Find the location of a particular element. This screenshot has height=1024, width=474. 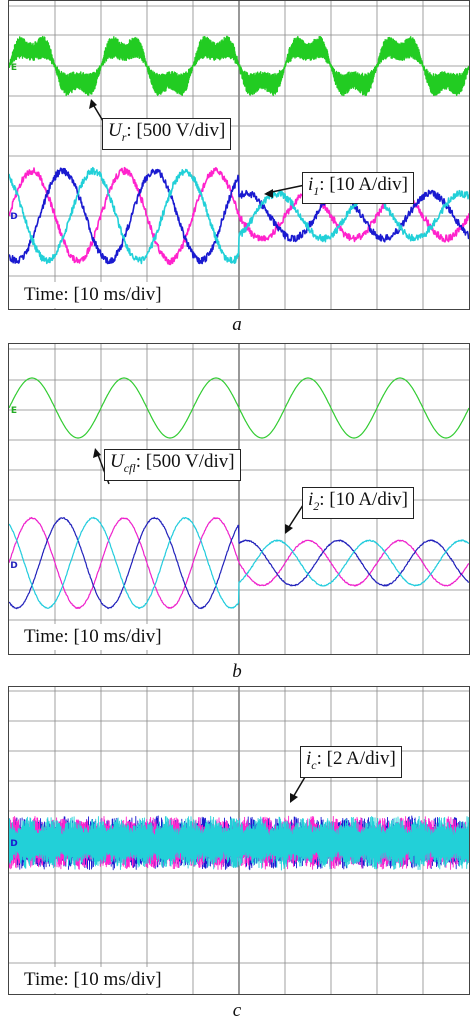

time-scale-label-b: Time: [10 ms/div] is located at coordinates (93, 637).